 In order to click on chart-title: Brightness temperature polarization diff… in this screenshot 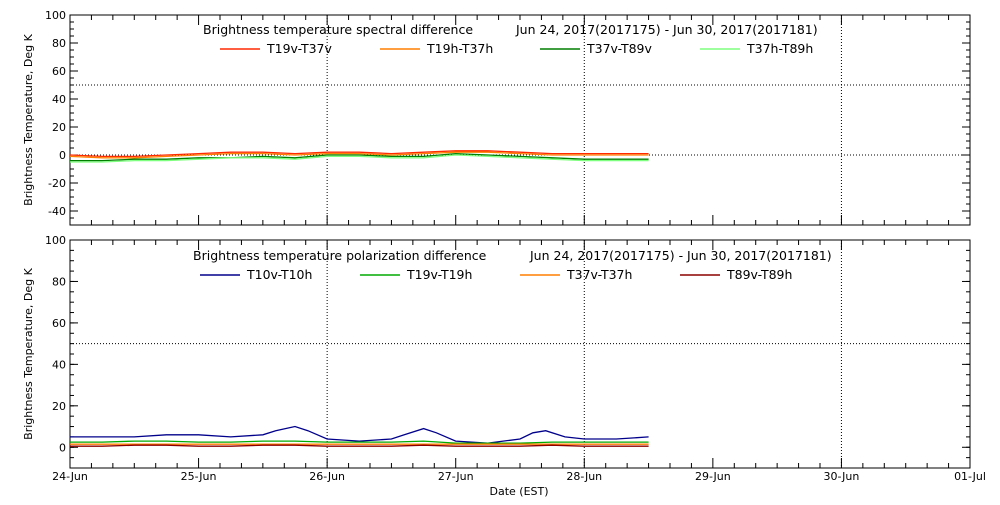, I will do `click(340, 255)`.